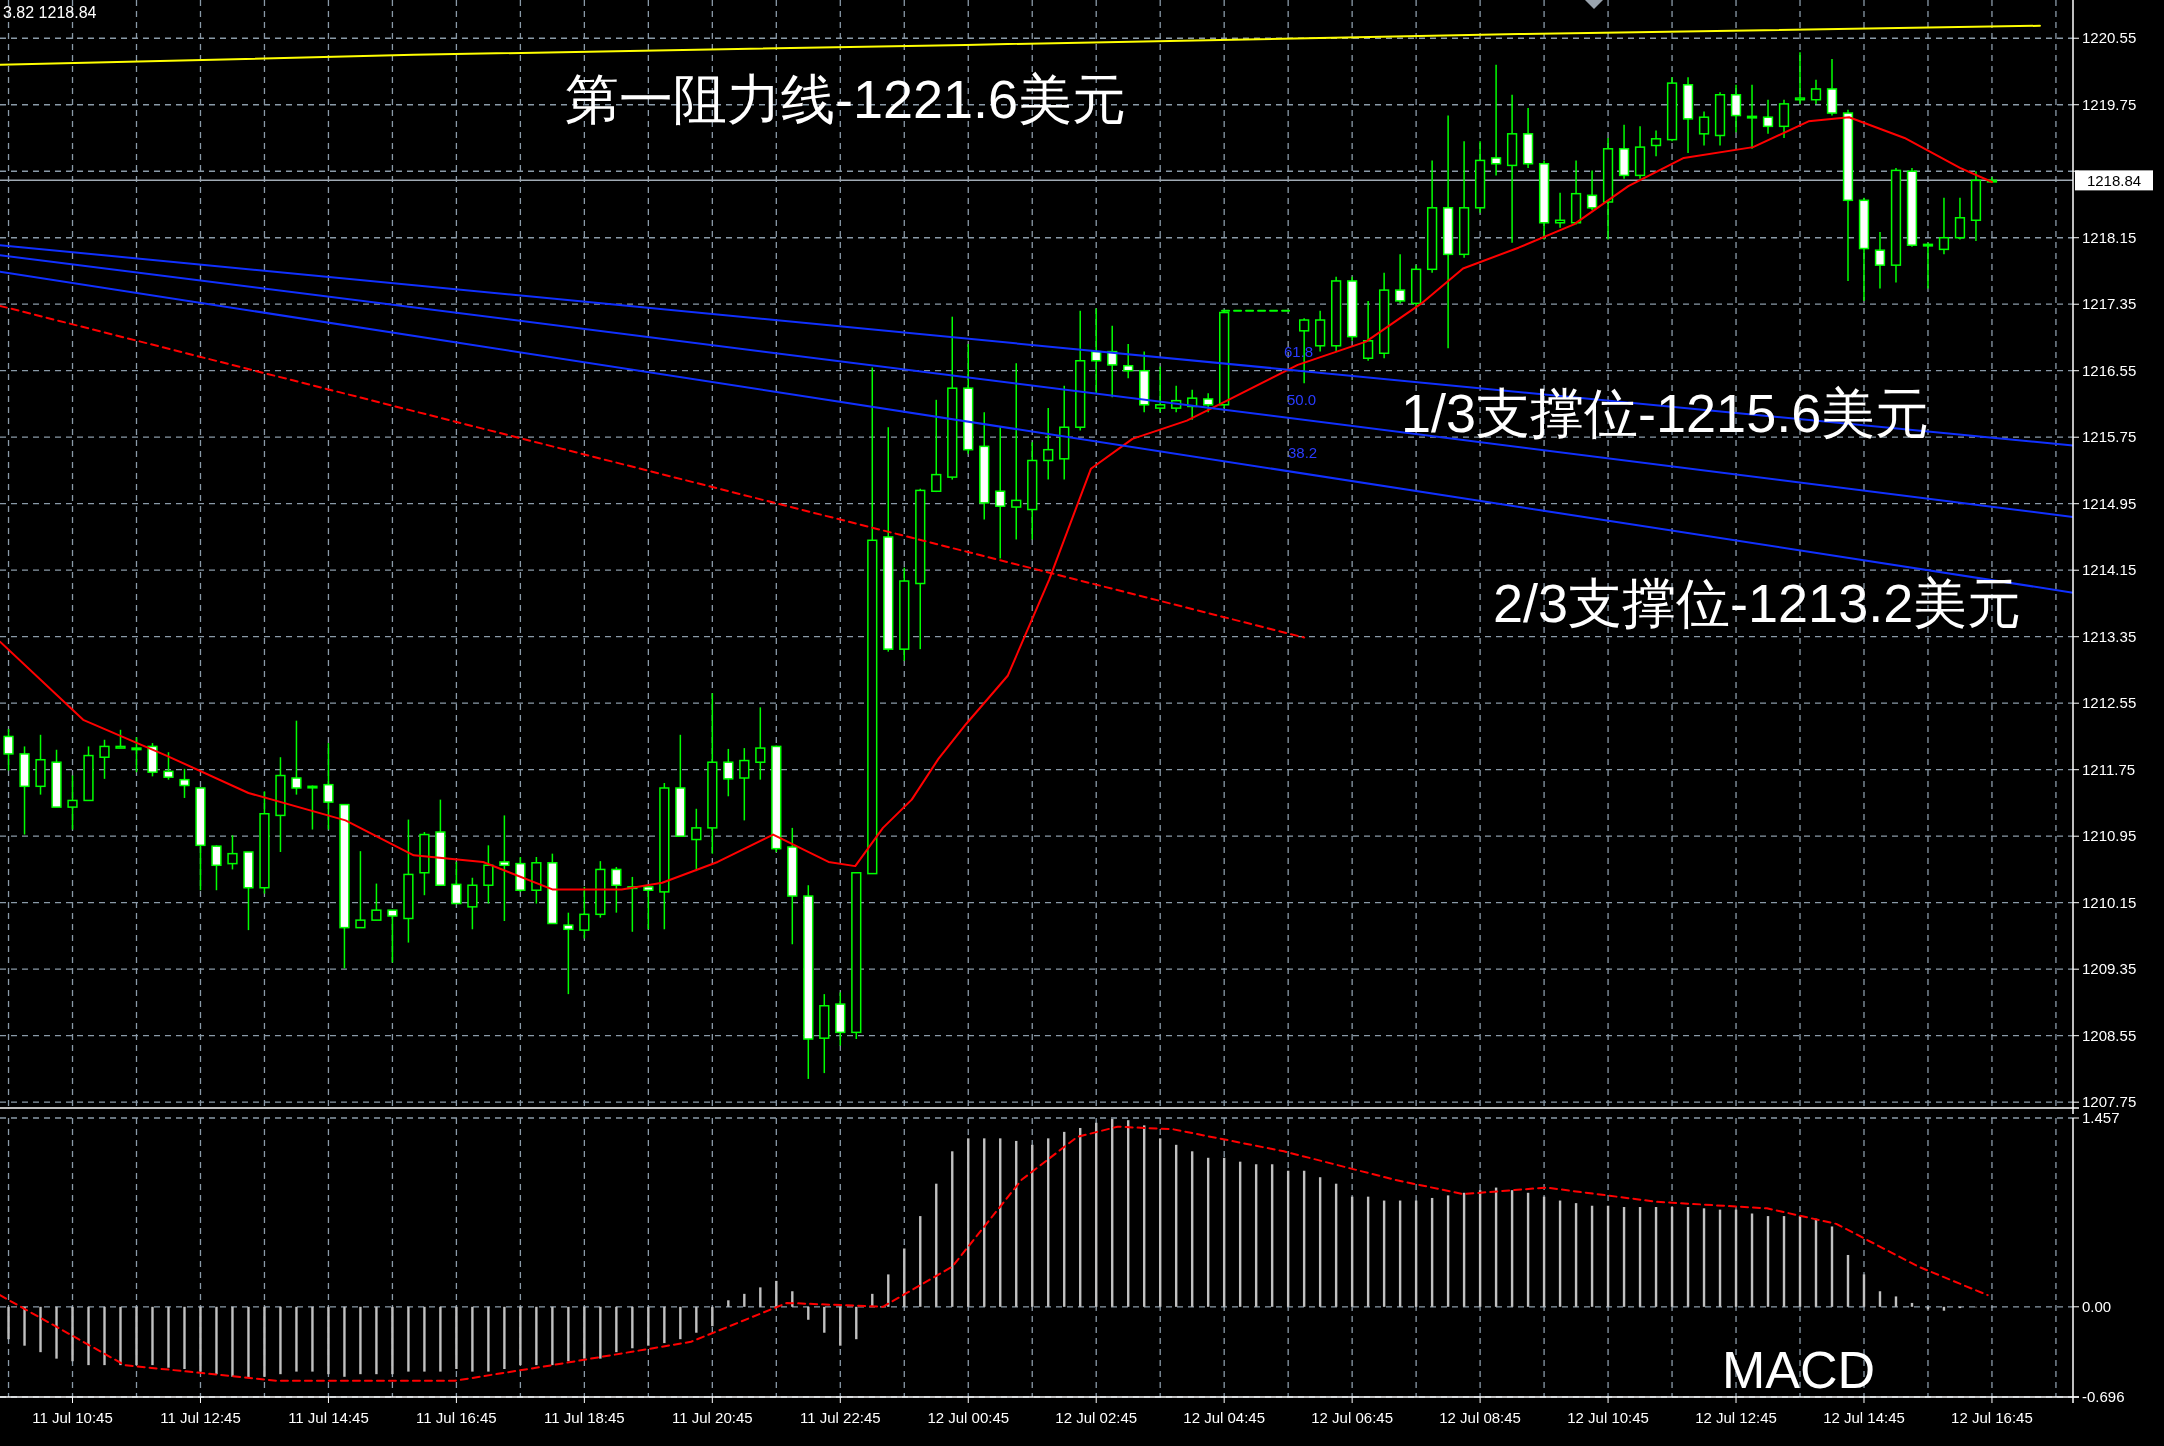 The image size is (2164, 1446). I want to click on x-tick-label: 12 Jul 08:45, so click(1480, 1417).